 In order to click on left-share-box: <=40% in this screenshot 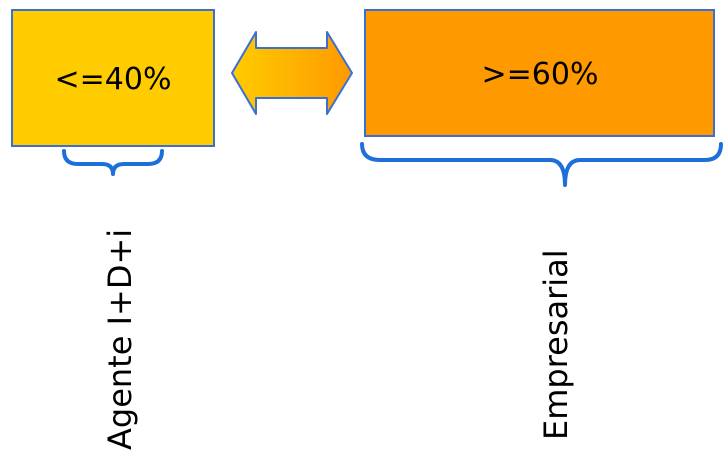, I will do `click(113, 78)`.